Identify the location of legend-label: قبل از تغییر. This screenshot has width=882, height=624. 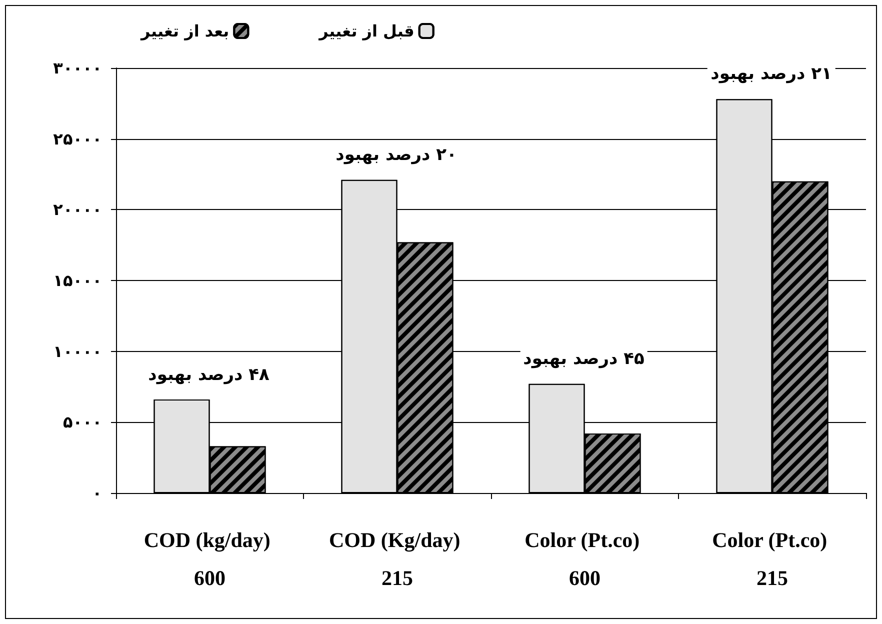
(366, 31).